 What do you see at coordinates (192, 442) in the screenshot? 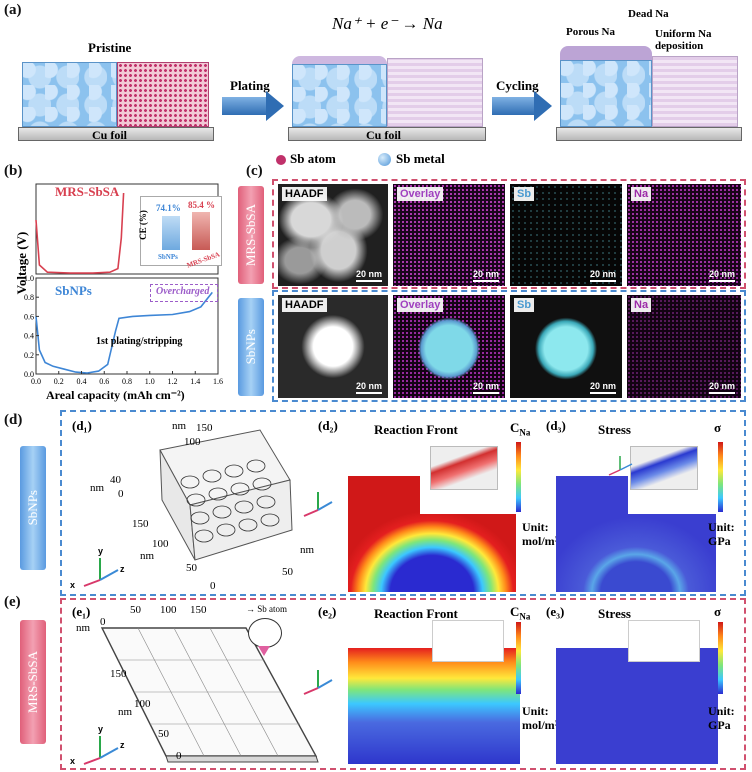
I see `d1-tick-100a: 100` at bounding box center [192, 442].